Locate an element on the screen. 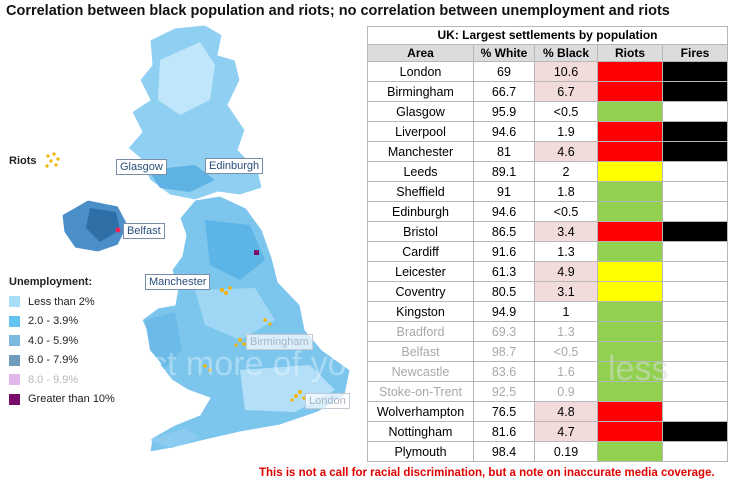 The image size is (737, 487). table-row: Plymouth 98.4 0.19 is located at coordinates (547, 451).